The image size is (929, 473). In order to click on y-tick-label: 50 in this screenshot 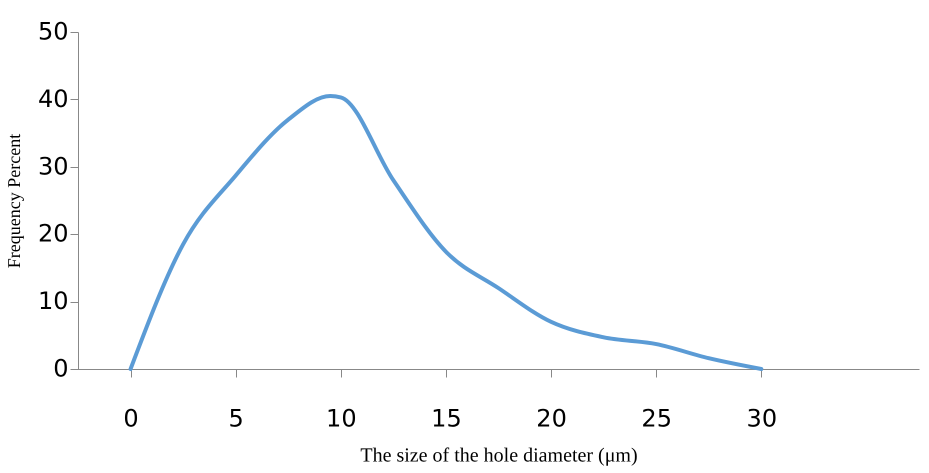, I will do `click(53, 32)`.